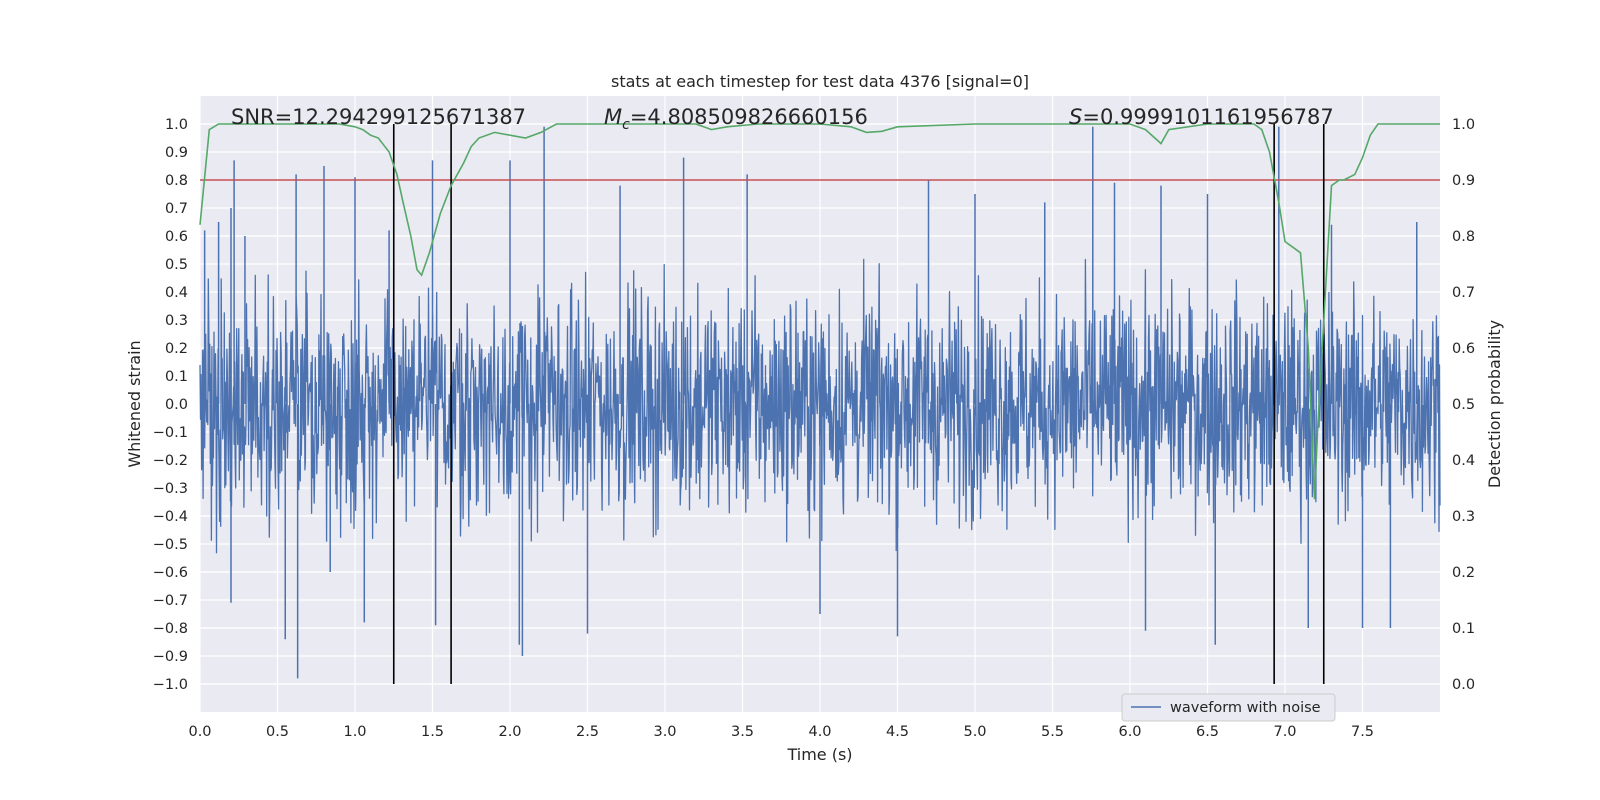 This screenshot has width=1600, height=800. I want to click on legend: waveform with noise, so click(1228, 707).